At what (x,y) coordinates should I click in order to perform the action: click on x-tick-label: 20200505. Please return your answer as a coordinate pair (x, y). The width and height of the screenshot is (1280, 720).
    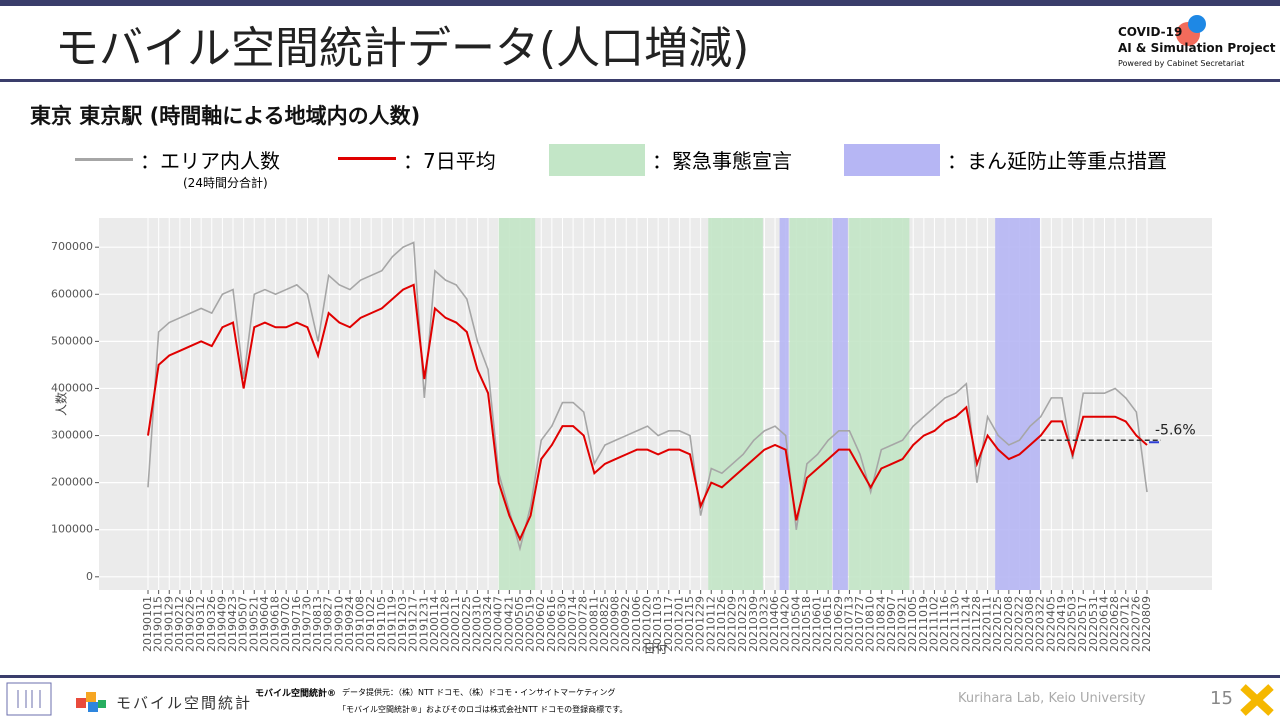
    Looking at the image, I should click on (519, 624).